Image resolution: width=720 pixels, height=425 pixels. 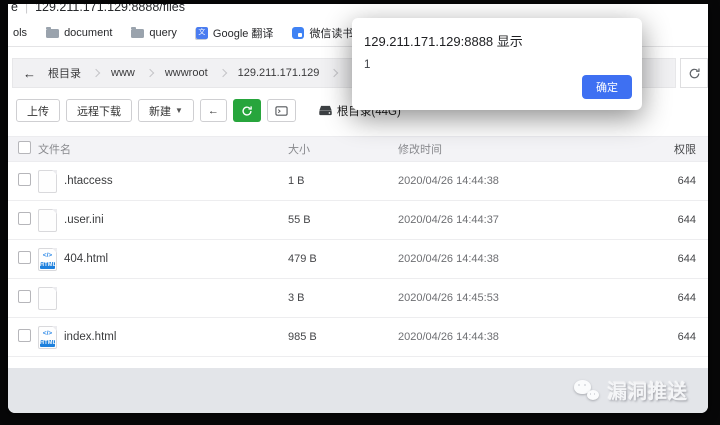 I want to click on file-size: 985 B, so click(x=302, y=337).